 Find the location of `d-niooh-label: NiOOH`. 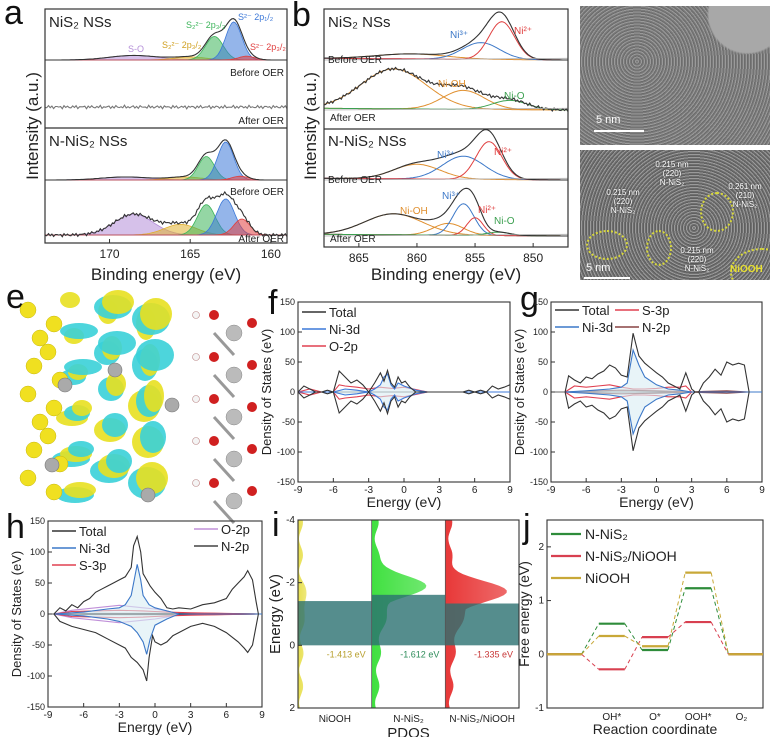

d-niooh-label: NiOOH is located at coordinates (746, 269).